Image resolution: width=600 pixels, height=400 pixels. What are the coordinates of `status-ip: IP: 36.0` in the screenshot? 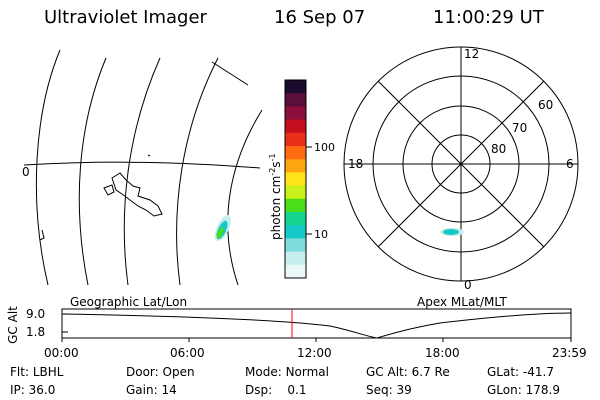 It's located at (33, 390).